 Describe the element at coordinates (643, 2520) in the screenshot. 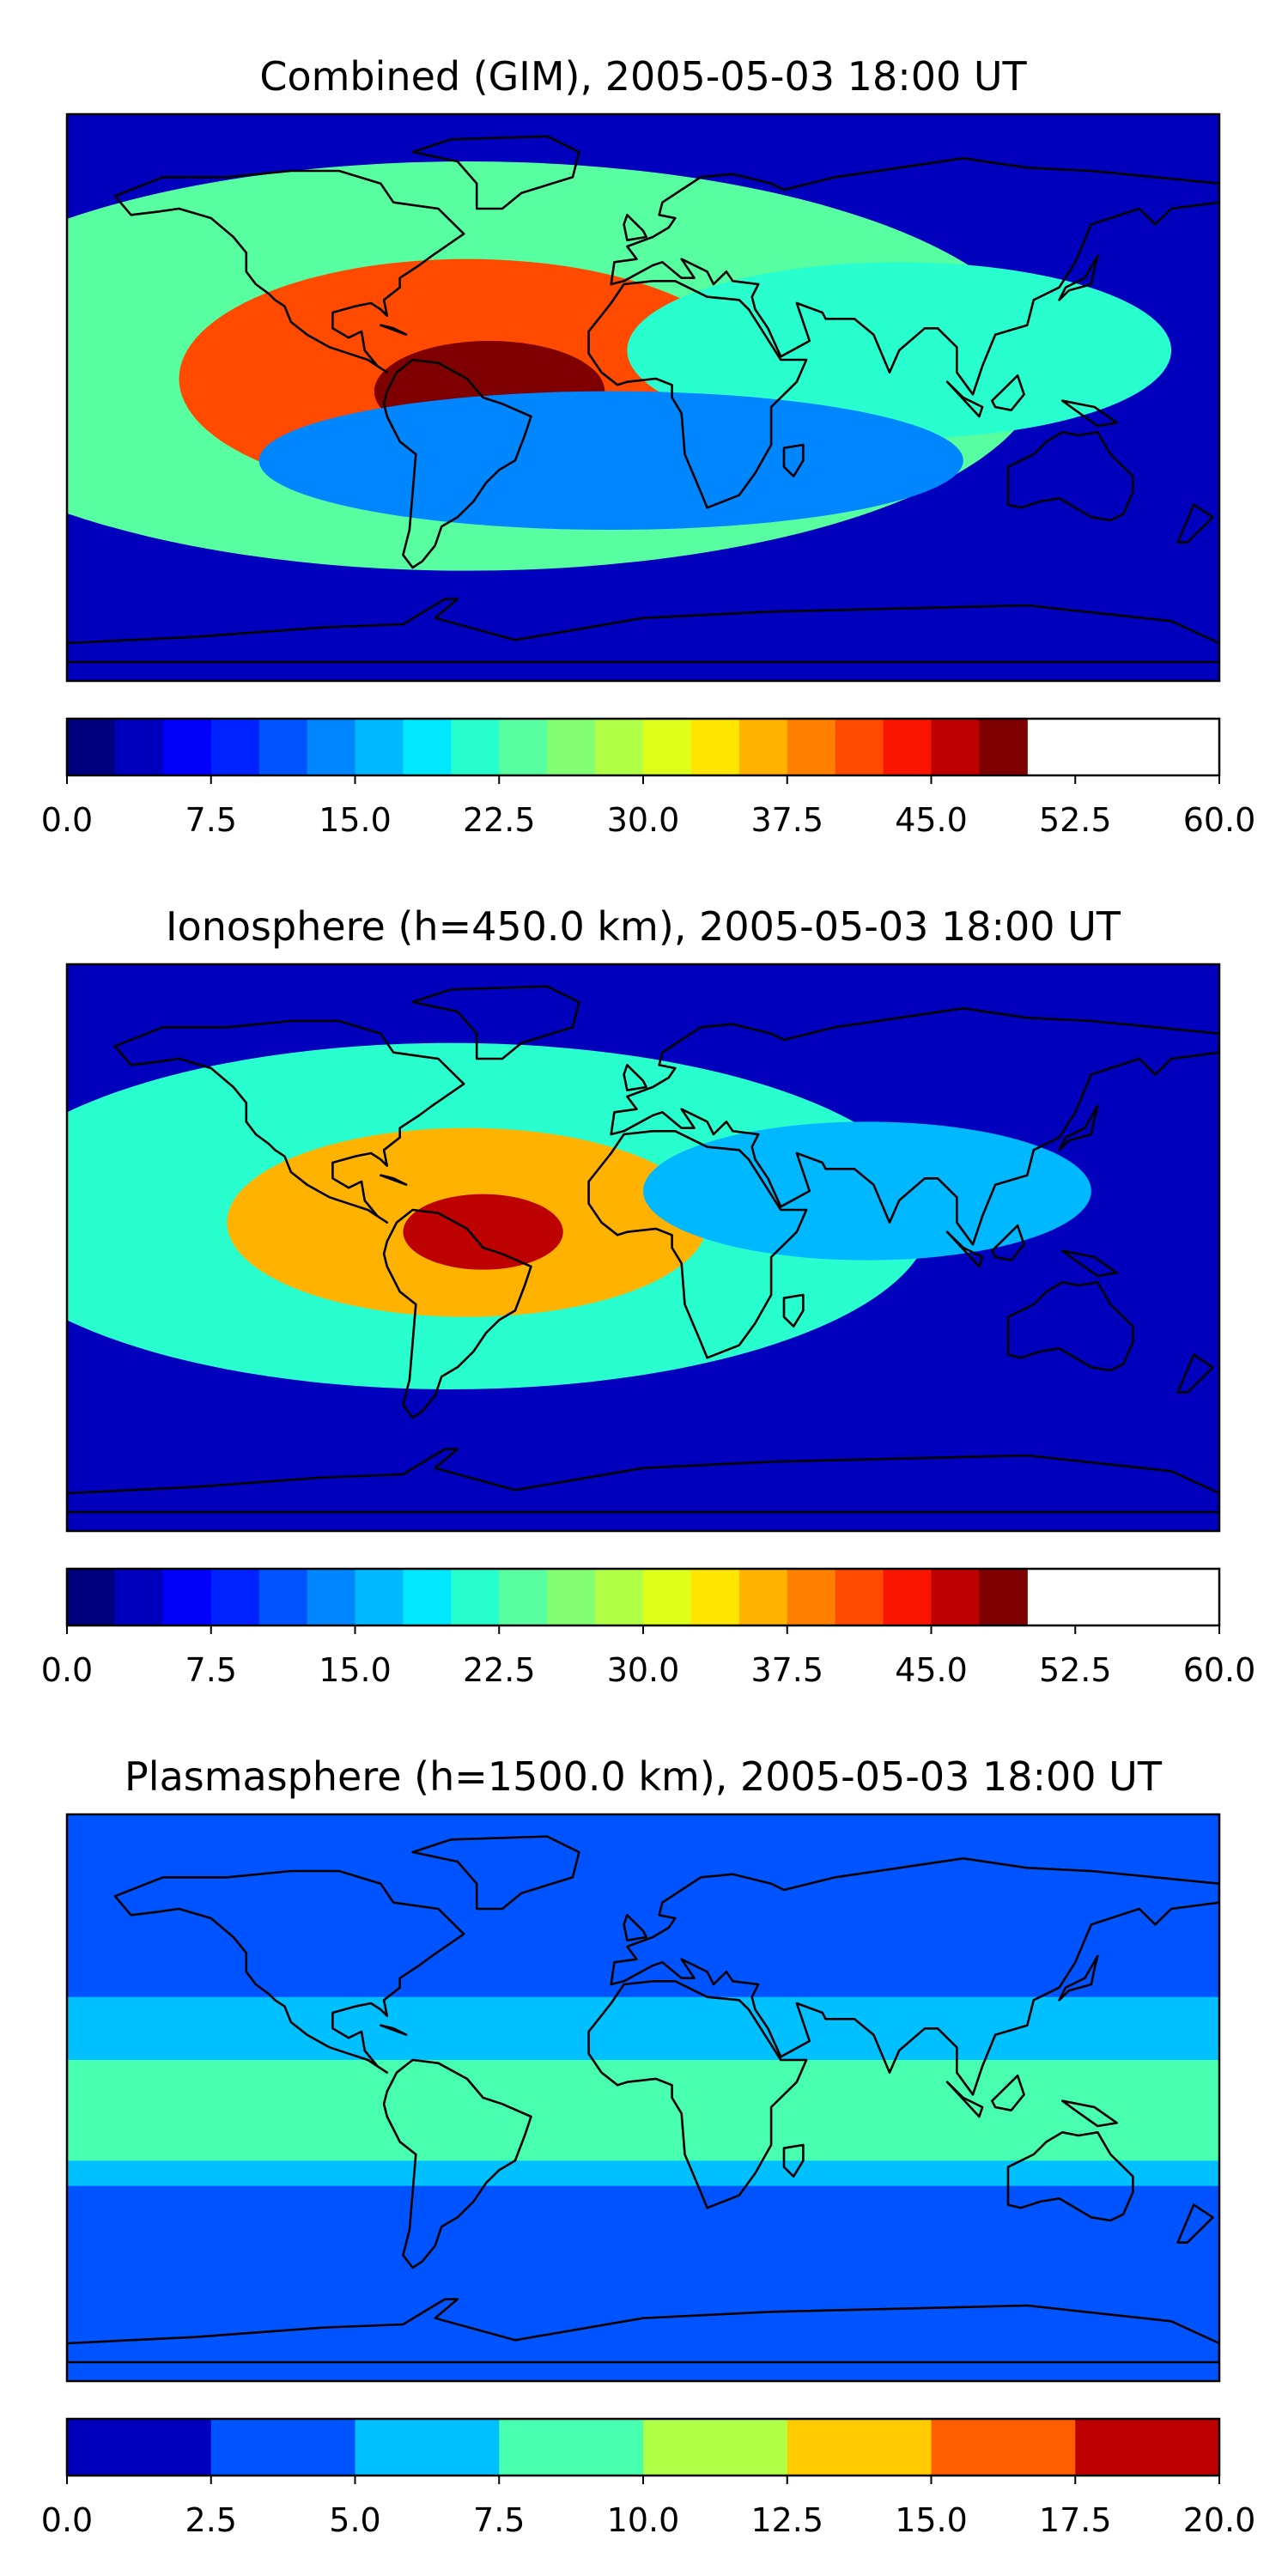

I see `colorbar-tick-label: 10.0` at that location.